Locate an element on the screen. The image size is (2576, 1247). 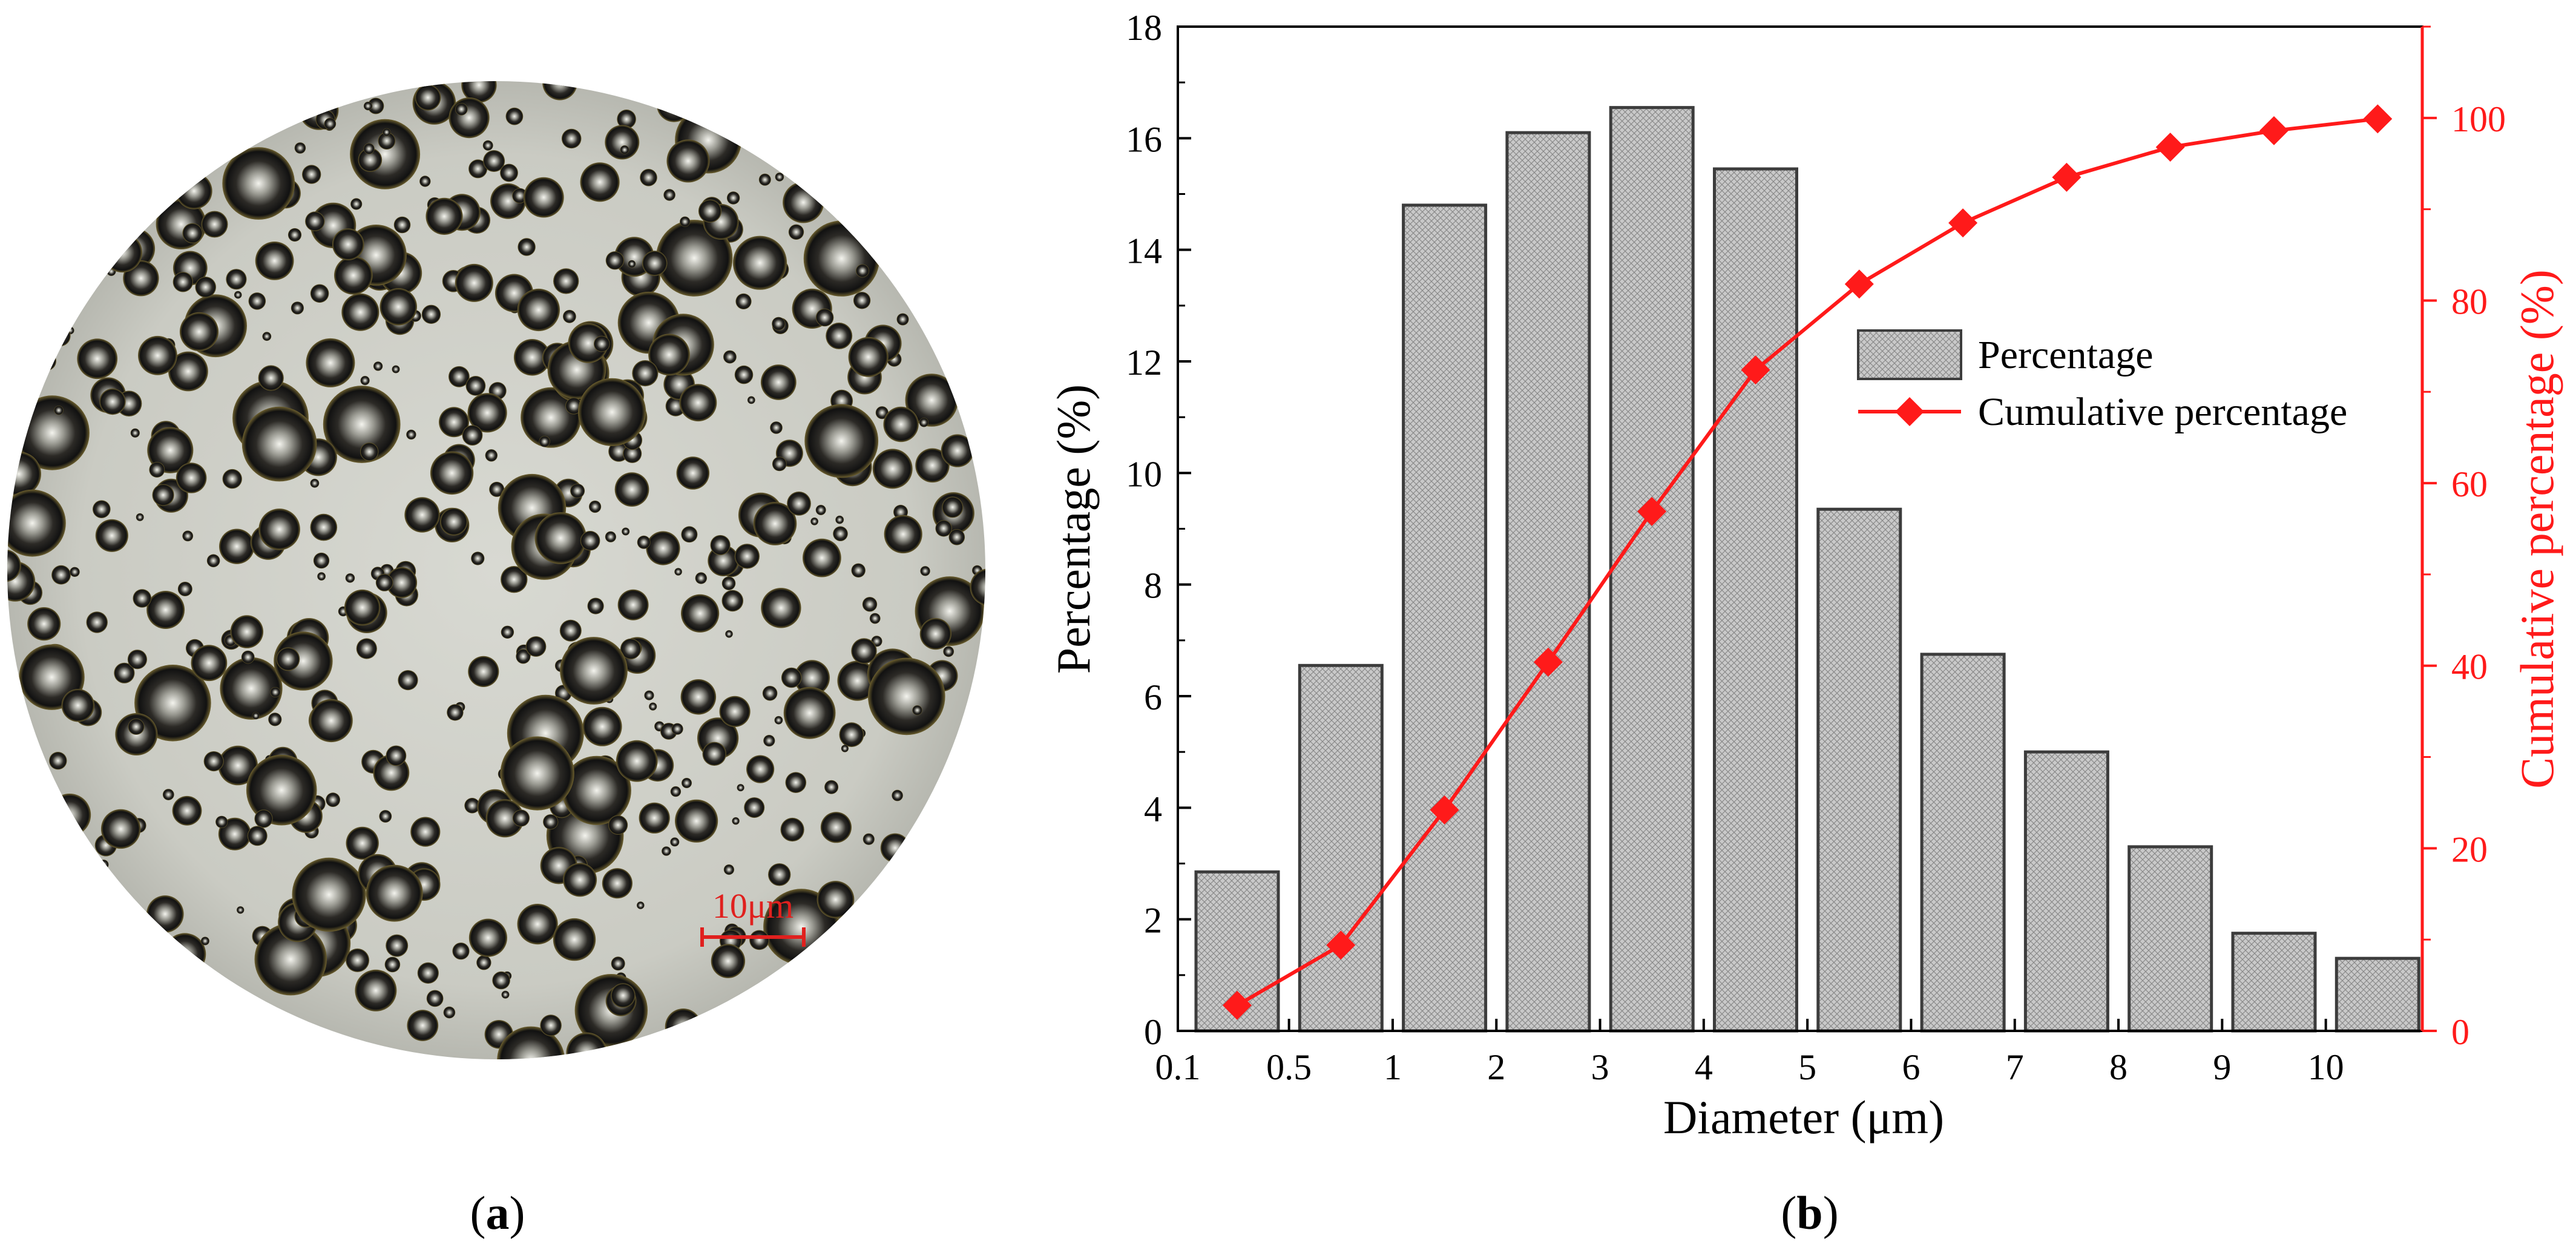
panel-a-caption: (a) is located at coordinates (498, 1212).